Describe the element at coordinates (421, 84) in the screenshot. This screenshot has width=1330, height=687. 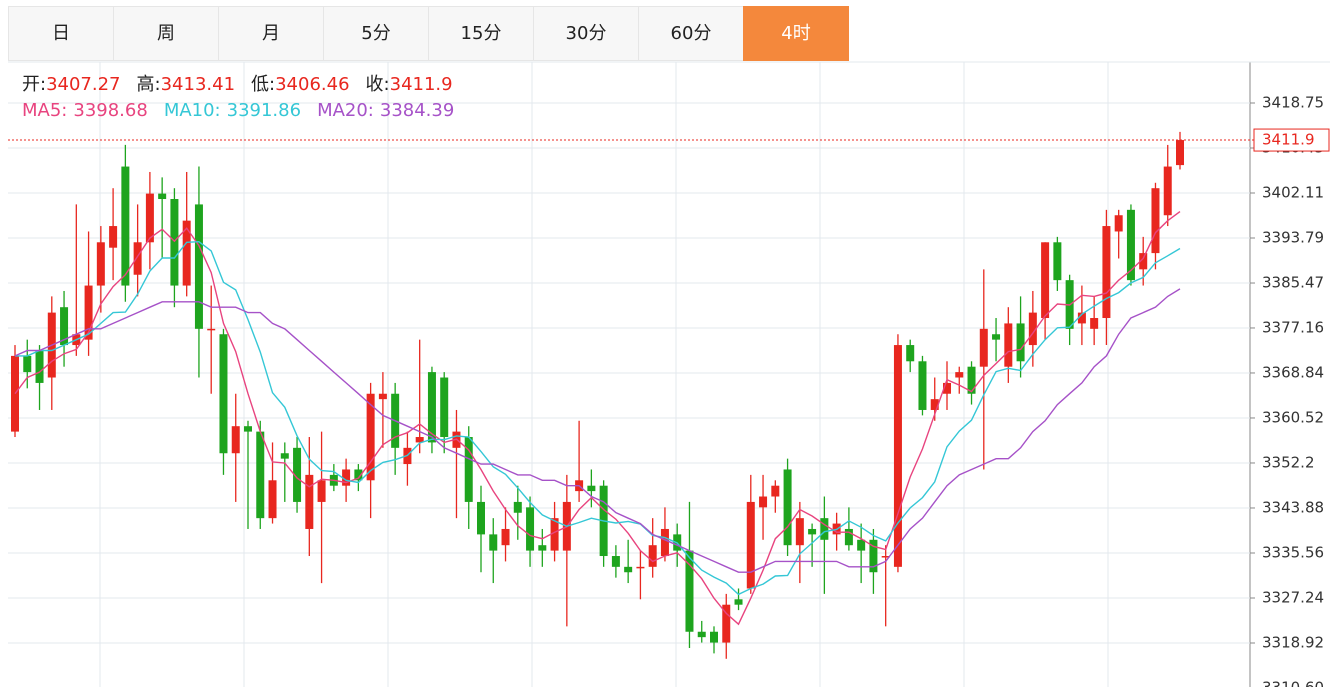
I see `info-value: 3411.9` at that location.